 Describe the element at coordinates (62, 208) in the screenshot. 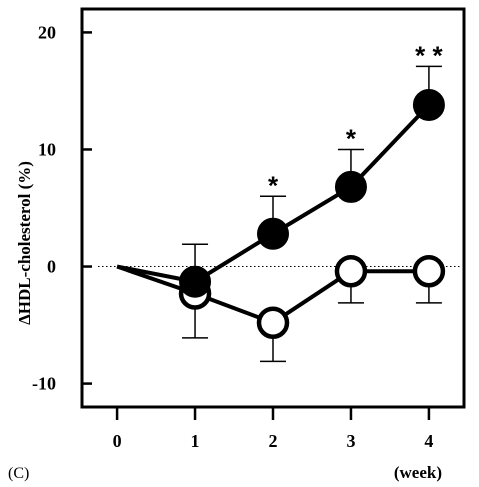

I see `y-axis: 20 10 0 -10` at that location.